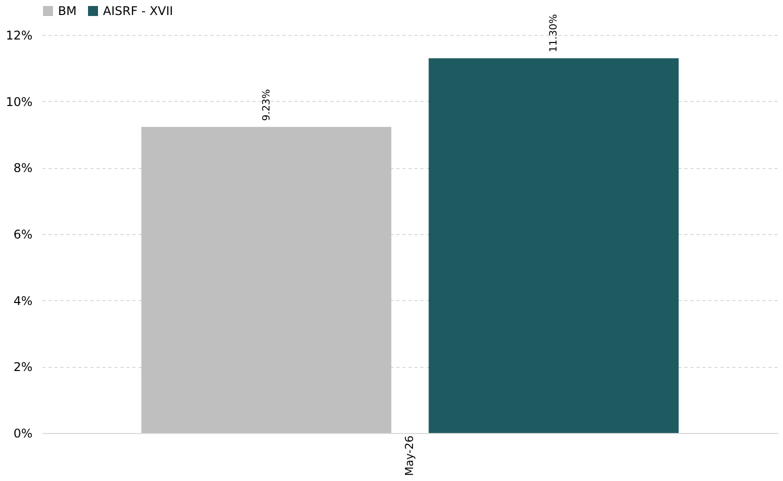 This screenshot has width=783, height=481. Describe the element at coordinates (67, 11) in the screenshot. I see `legend-label: BM` at that location.